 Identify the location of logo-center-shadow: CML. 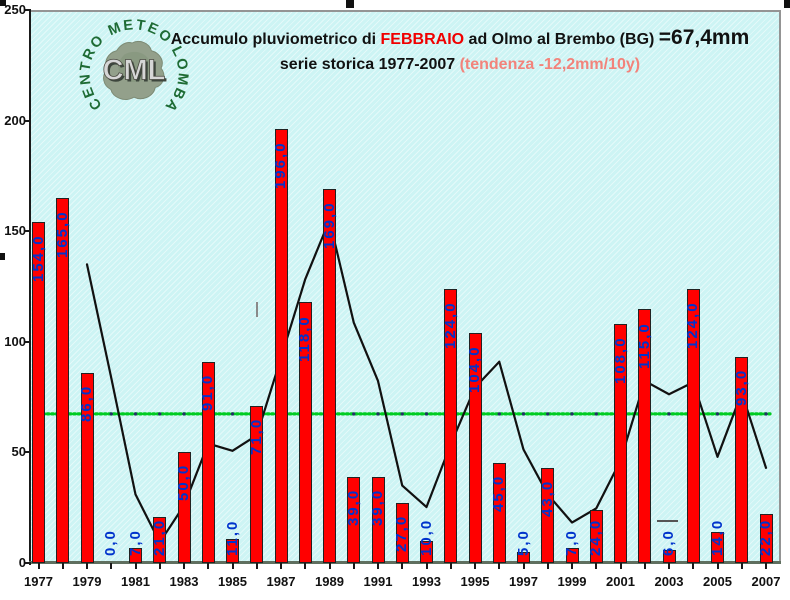
(136, 73).